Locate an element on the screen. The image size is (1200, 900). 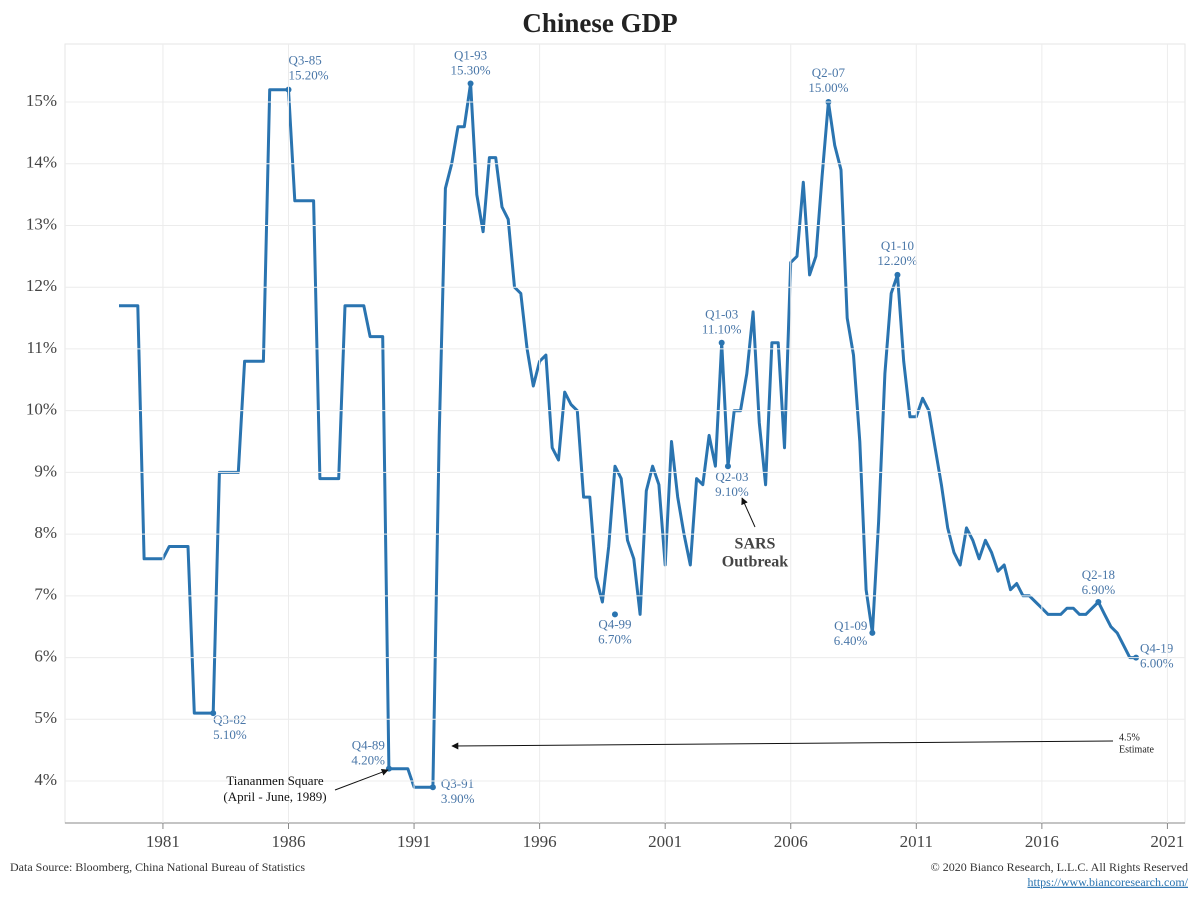
y-tick-label: 10% is located at coordinates (41, 409).